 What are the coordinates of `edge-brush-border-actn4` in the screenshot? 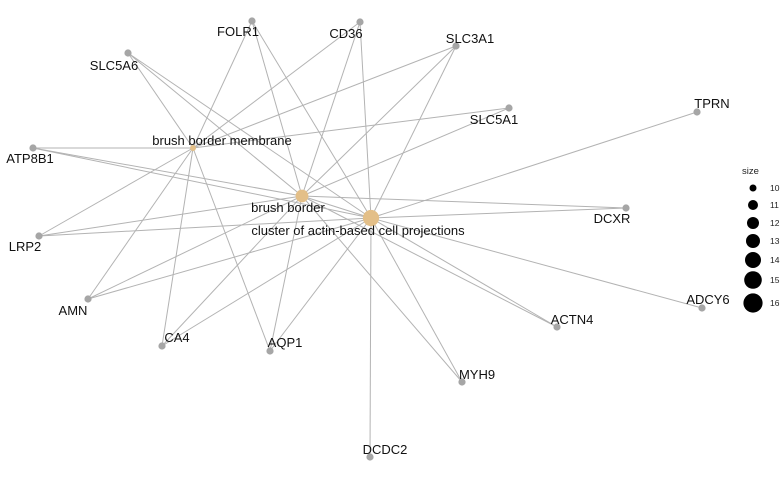 It's located at (429, 261).